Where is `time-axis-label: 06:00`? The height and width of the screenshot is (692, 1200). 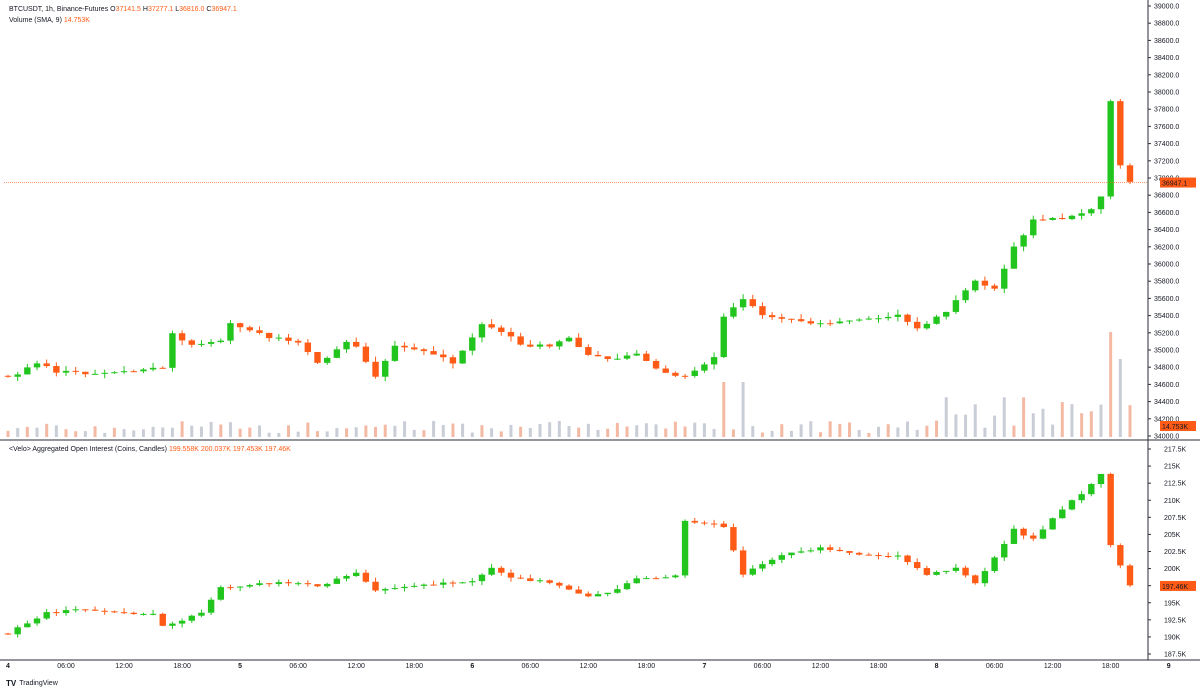
time-axis-label: 06:00 is located at coordinates (531, 666).